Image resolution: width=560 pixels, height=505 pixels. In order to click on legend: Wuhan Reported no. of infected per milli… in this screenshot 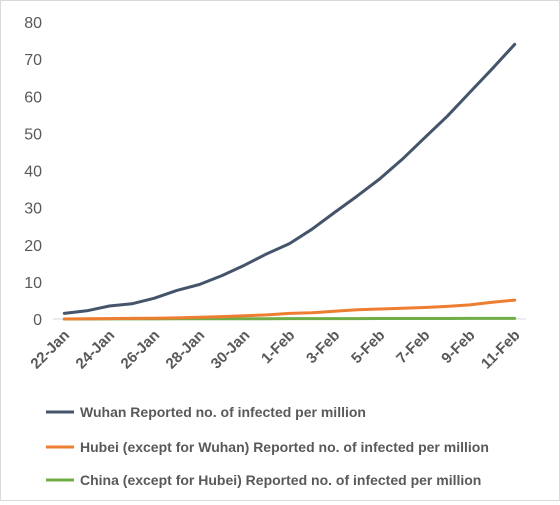, I will do `click(267, 446)`.